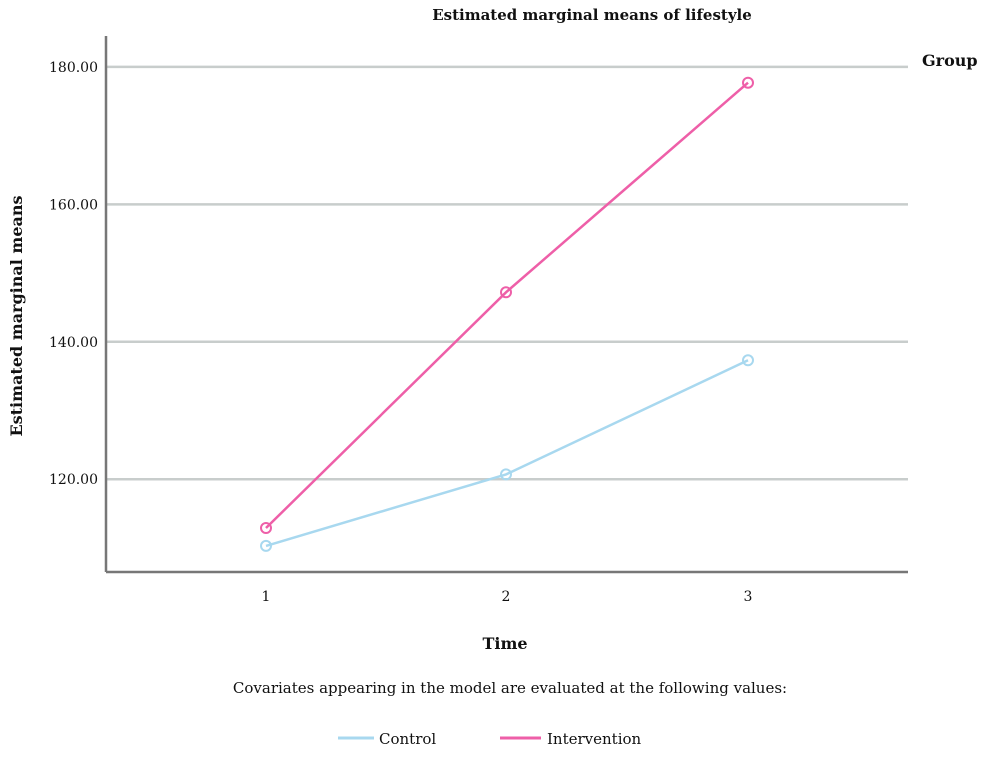 The width and height of the screenshot is (1000, 766). I want to click on series-control, so click(507, 453).